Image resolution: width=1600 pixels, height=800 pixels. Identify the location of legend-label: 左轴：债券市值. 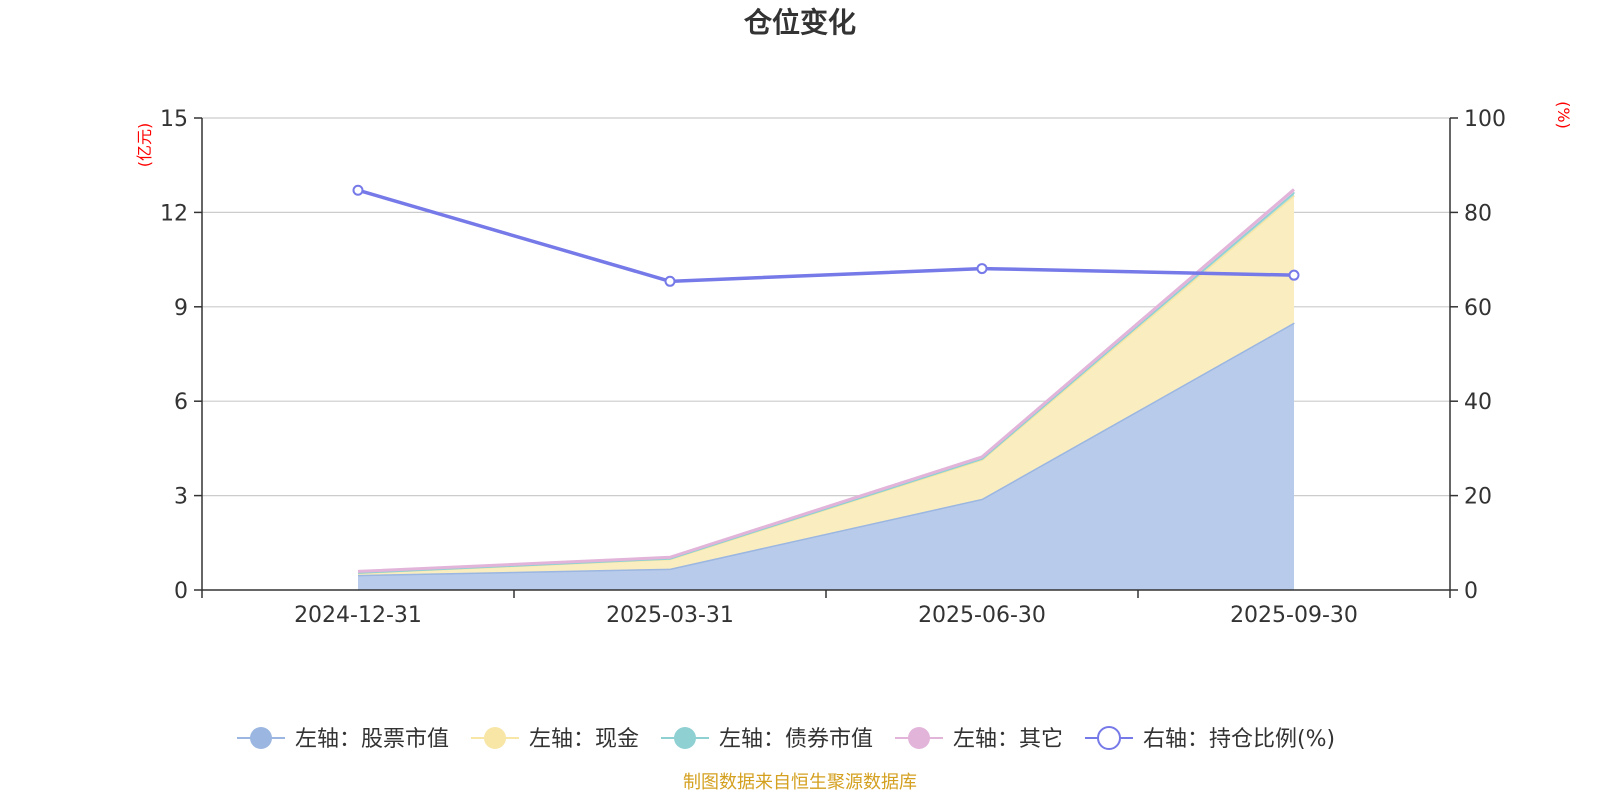
(796, 739).